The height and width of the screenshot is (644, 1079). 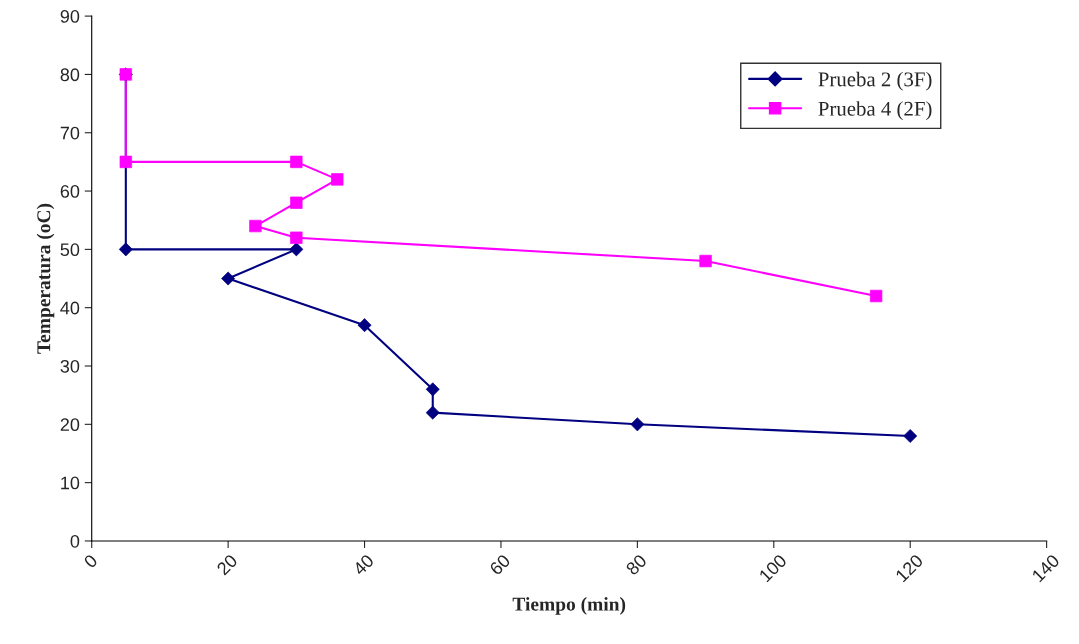 What do you see at coordinates (70, 16) in the screenshot?
I see `y-tick-label: 90` at bounding box center [70, 16].